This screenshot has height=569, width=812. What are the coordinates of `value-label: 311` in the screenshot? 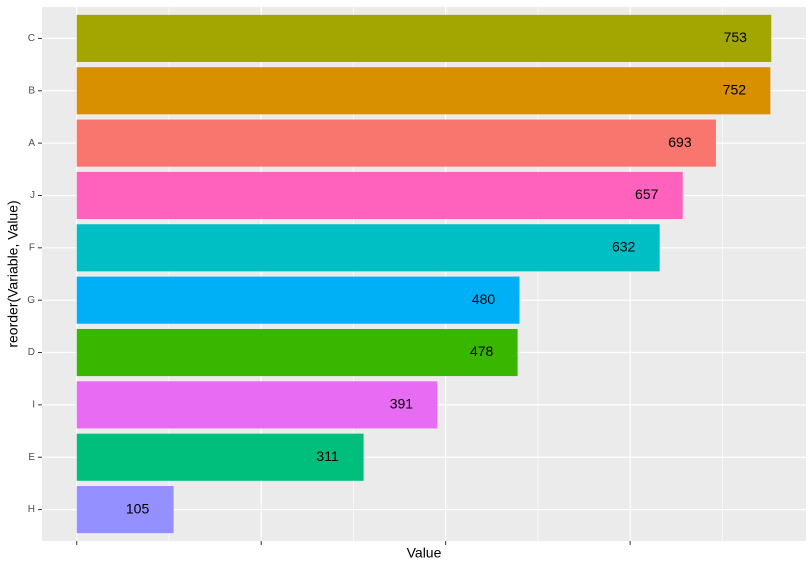 It's located at (327, 456).